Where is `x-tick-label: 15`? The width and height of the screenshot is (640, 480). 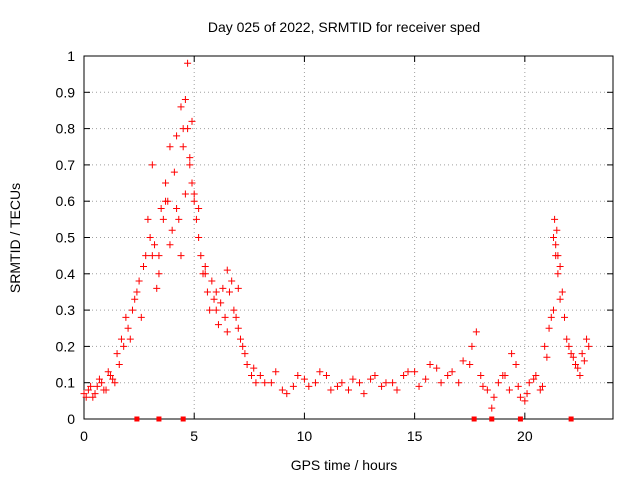
x-tick-label: 15 is located at coordinates (415, 436).